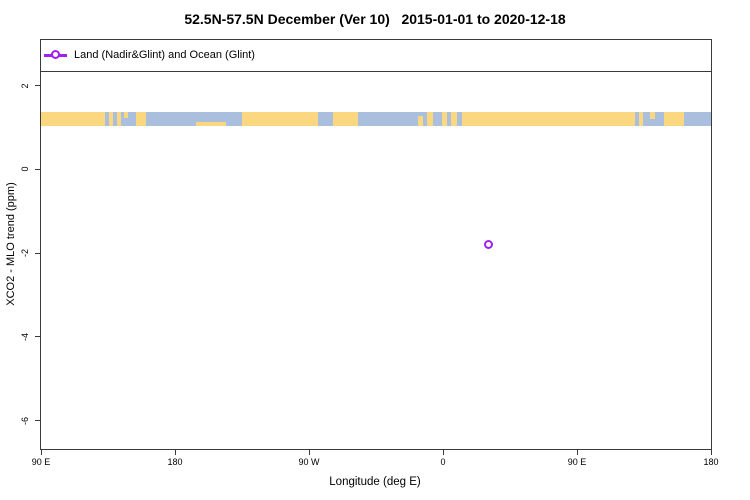 The image size is (750, 500). Describe the element at coordinates (443, 462) in the screenshot. I see `x-tick-label: 0` at that location.